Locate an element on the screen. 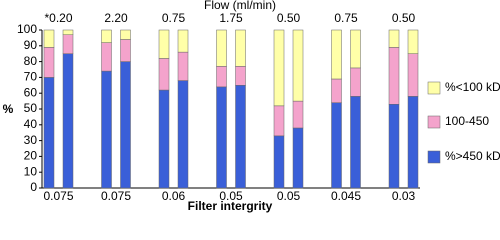 Image resolution: width=500 pixels, height=240 pixels. y-axis-title: % is located at coordinates (8, 109).